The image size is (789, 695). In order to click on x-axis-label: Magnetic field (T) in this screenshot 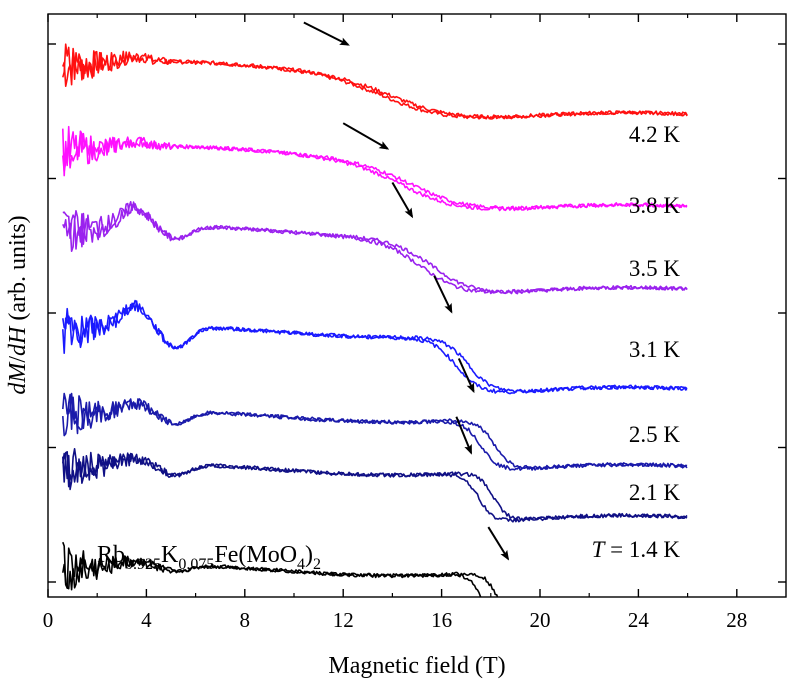, I will do `click(416, 666)`.